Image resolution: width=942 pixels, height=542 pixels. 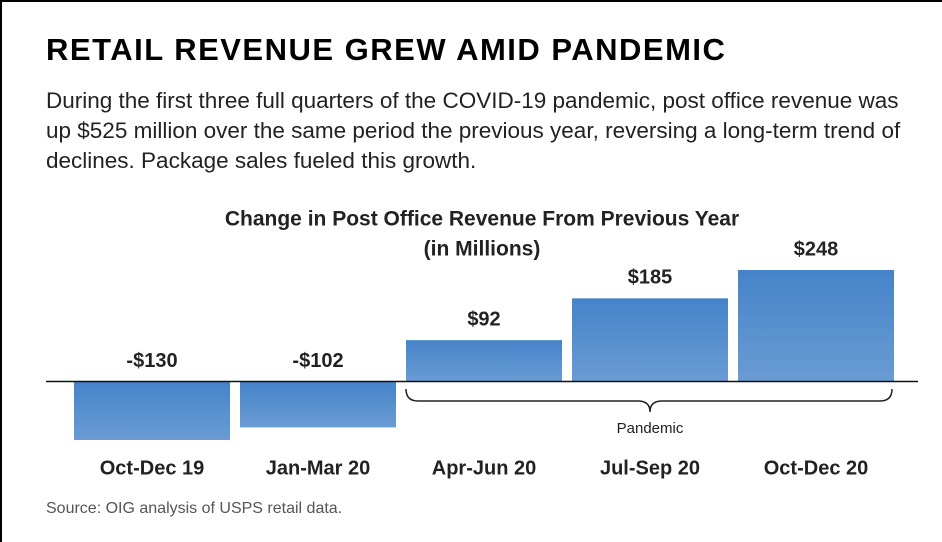 I want to click on x-tick-label: Jul-Sep 20, so click(x=650, y=468).